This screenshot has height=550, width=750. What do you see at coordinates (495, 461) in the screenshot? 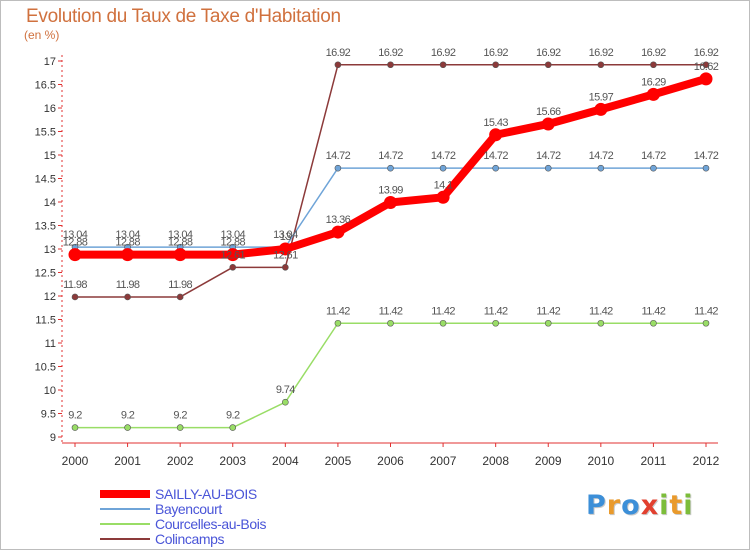
I see `x-tick-label: 2008` at bounding box center [495, 461].